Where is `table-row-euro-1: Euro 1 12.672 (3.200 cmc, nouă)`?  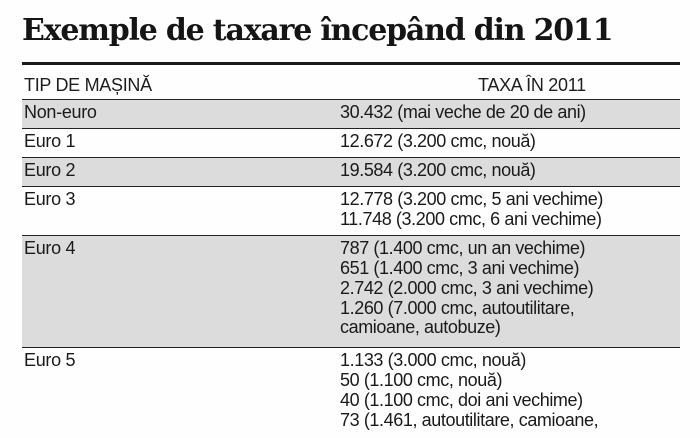 table-row-euro-1: Euro 1 12.672 (3.200 cmc, nouă) is located at coordinates (351, 142).